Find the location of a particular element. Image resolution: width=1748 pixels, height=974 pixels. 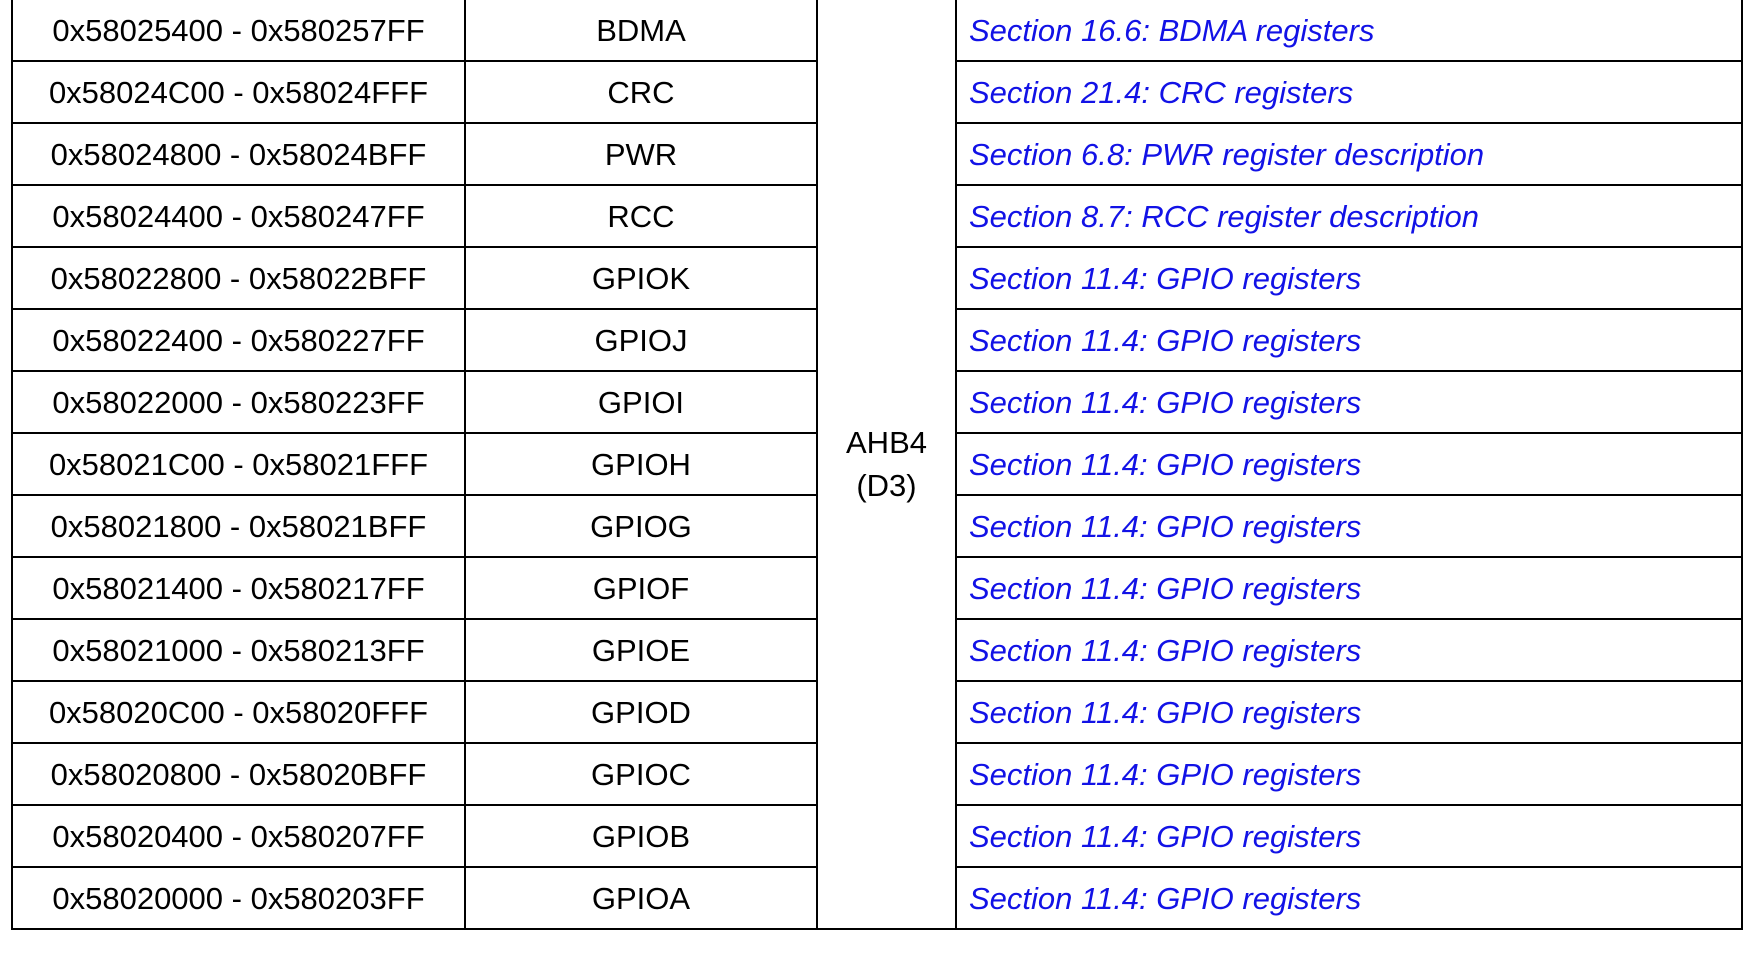

peripheral-cell: BDMA is located at coordinates (641, 31).